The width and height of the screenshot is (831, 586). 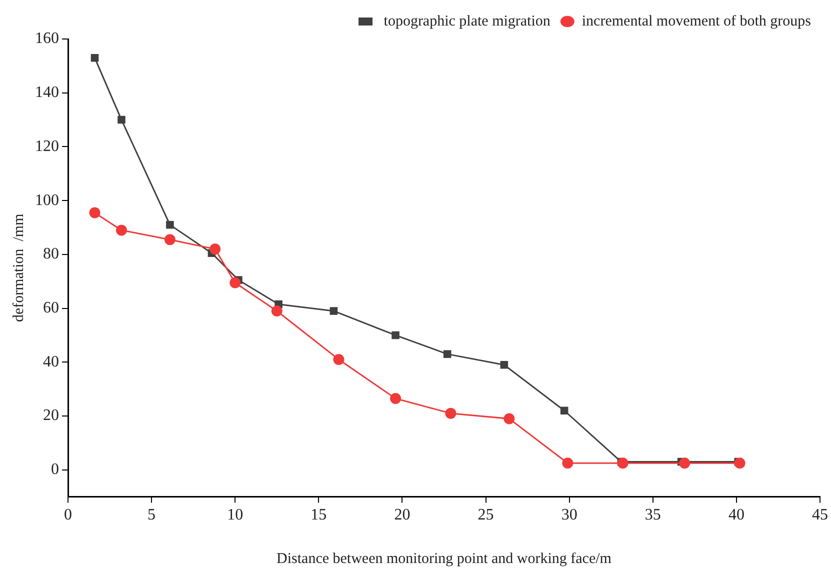 I want to click on x-tick-label: 40, so click(x=736, y=515).